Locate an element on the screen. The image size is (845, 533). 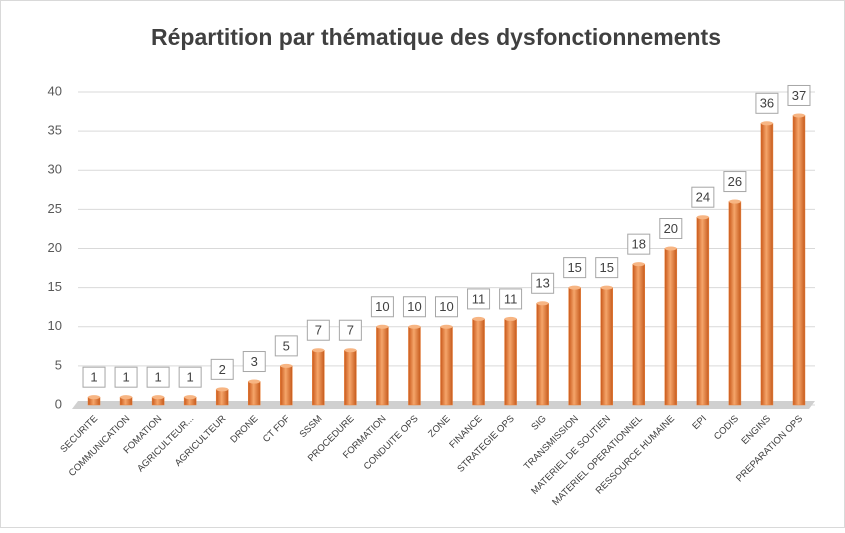
value-label: 5 is located at coordinates (286, 345).